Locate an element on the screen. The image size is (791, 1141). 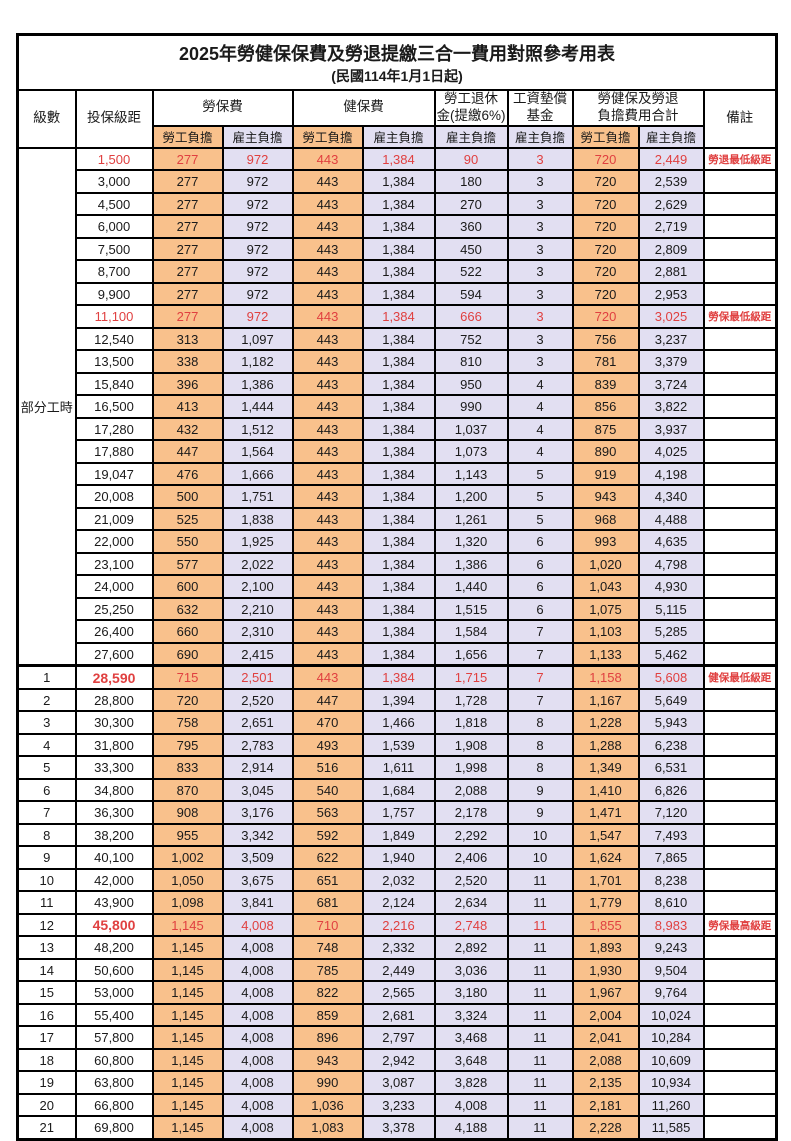
total-employee-cell: 1,855 is located at coordinates (605, 925).